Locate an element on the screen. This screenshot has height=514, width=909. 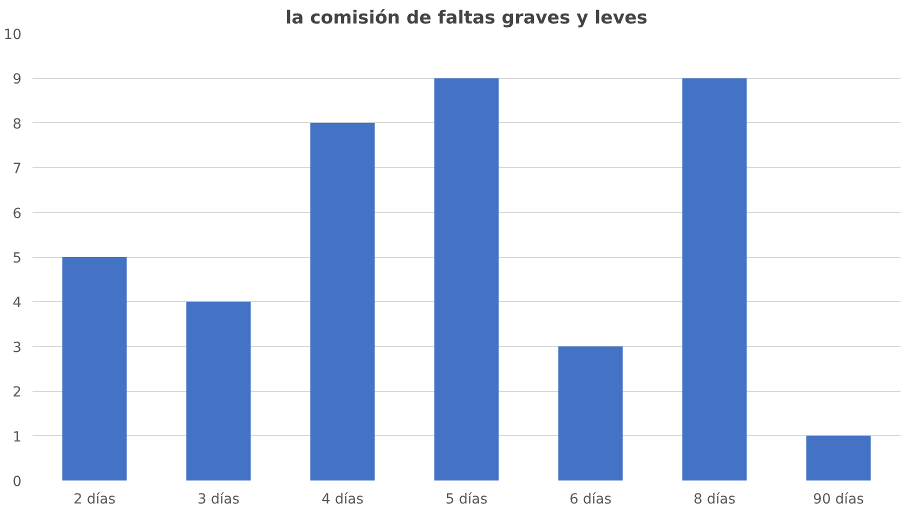
y-tick-label: 3 is located at coordinates (17, 348).